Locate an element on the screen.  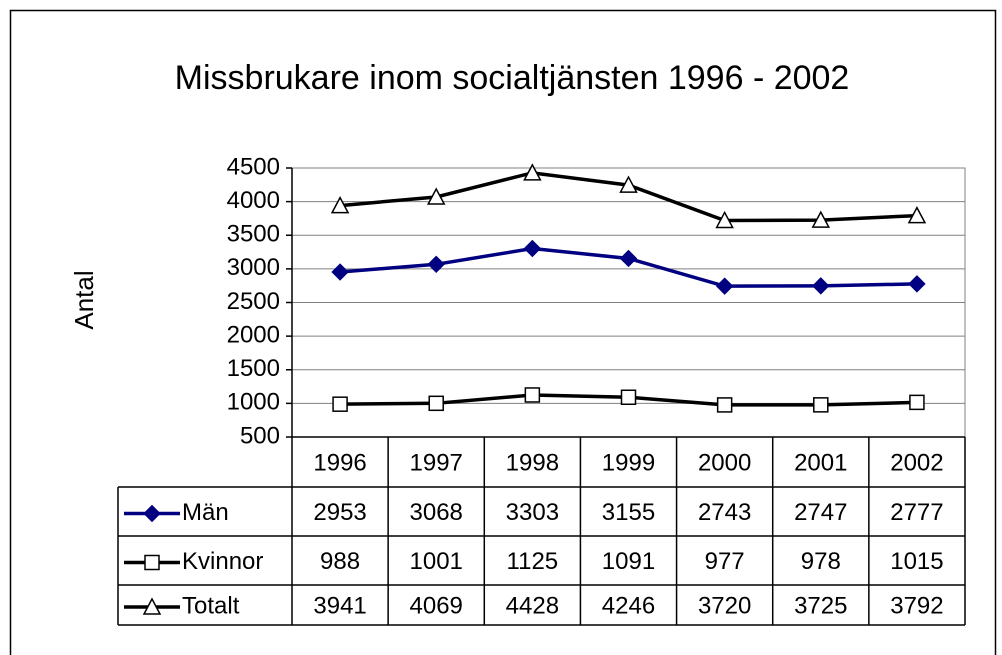
y-tick-label: 3500 is located at coordinates (253, 234).